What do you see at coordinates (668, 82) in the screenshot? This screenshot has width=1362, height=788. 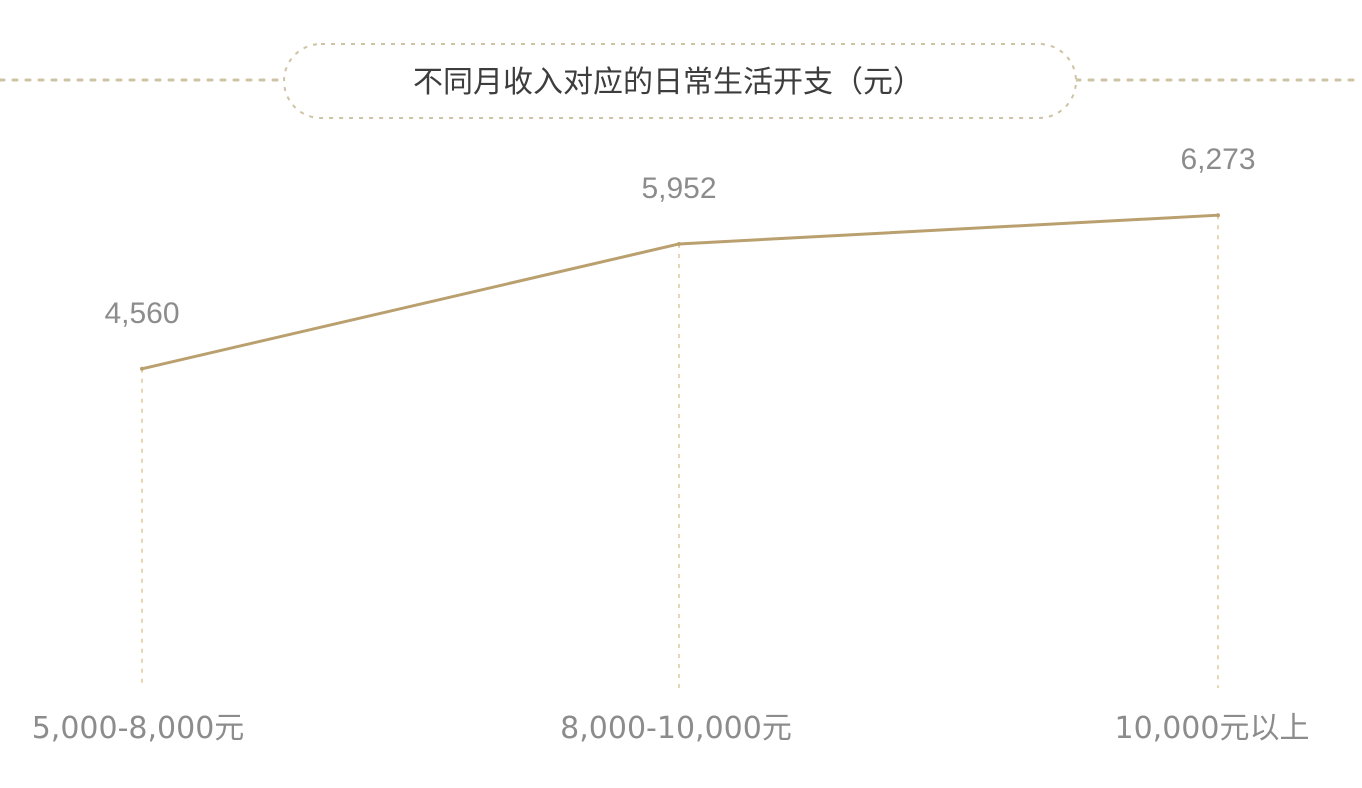 I see `chart-title: 不同月收入对应的日常生活开支（元）` at bounding box center [668, 82].